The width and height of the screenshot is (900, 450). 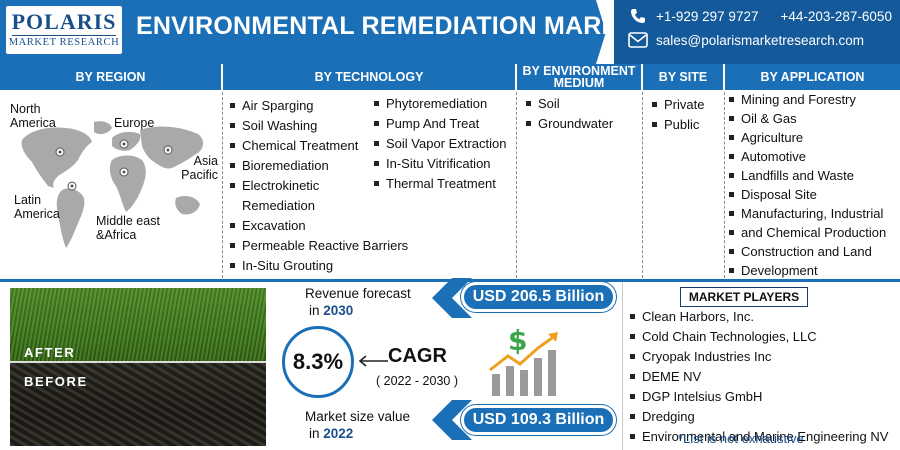 I want to click on list-item: Landfills and Waste, so click(x=813, y=175).